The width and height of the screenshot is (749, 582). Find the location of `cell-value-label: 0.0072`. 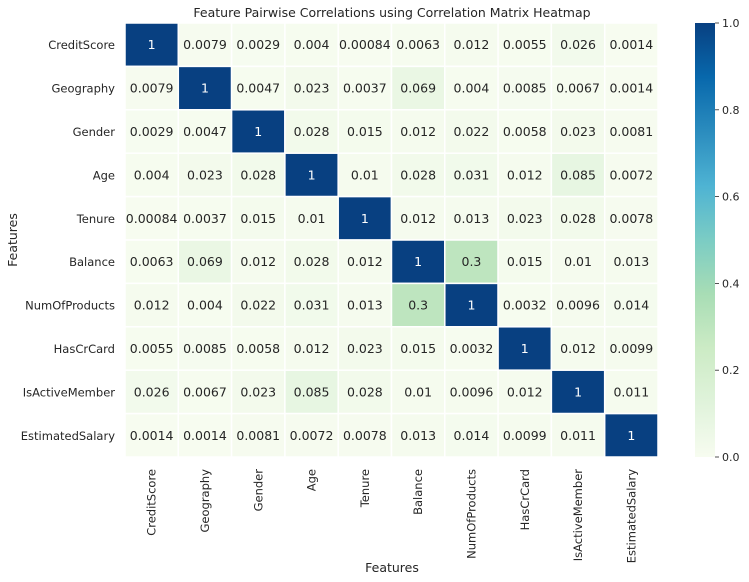

cell-value-label: 0.0072 is located at coordinates (631, 174).